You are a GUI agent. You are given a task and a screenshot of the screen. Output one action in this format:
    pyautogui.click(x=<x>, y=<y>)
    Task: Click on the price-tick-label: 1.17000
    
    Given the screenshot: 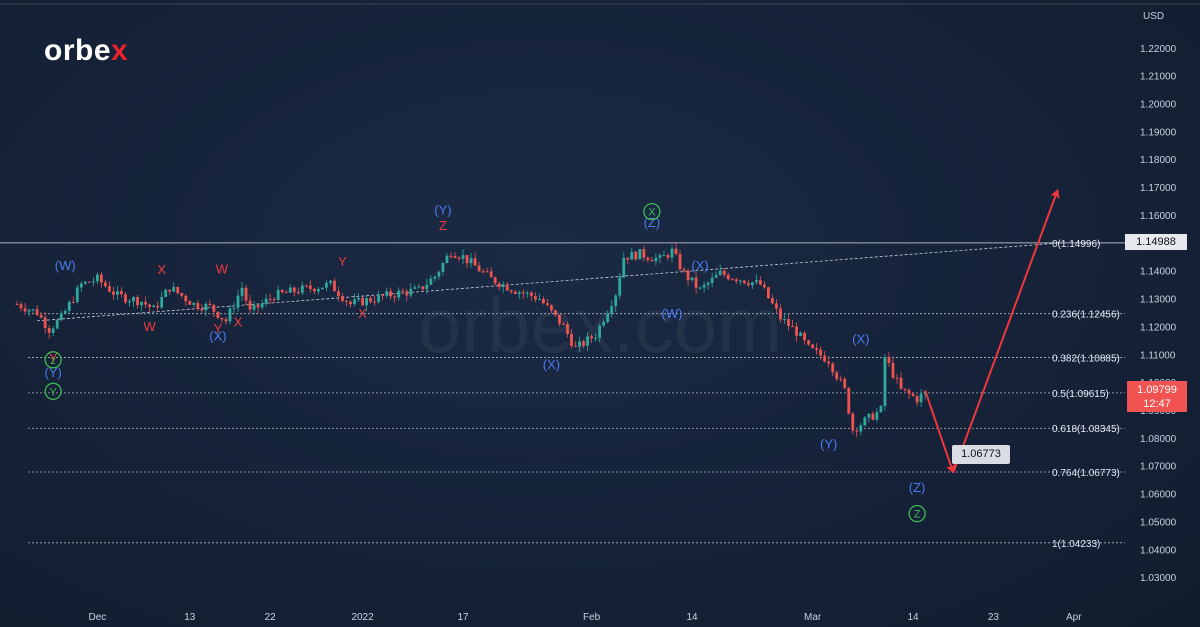 What is the action you would take?
    pyautogui.click(x=1158, y=188)
    